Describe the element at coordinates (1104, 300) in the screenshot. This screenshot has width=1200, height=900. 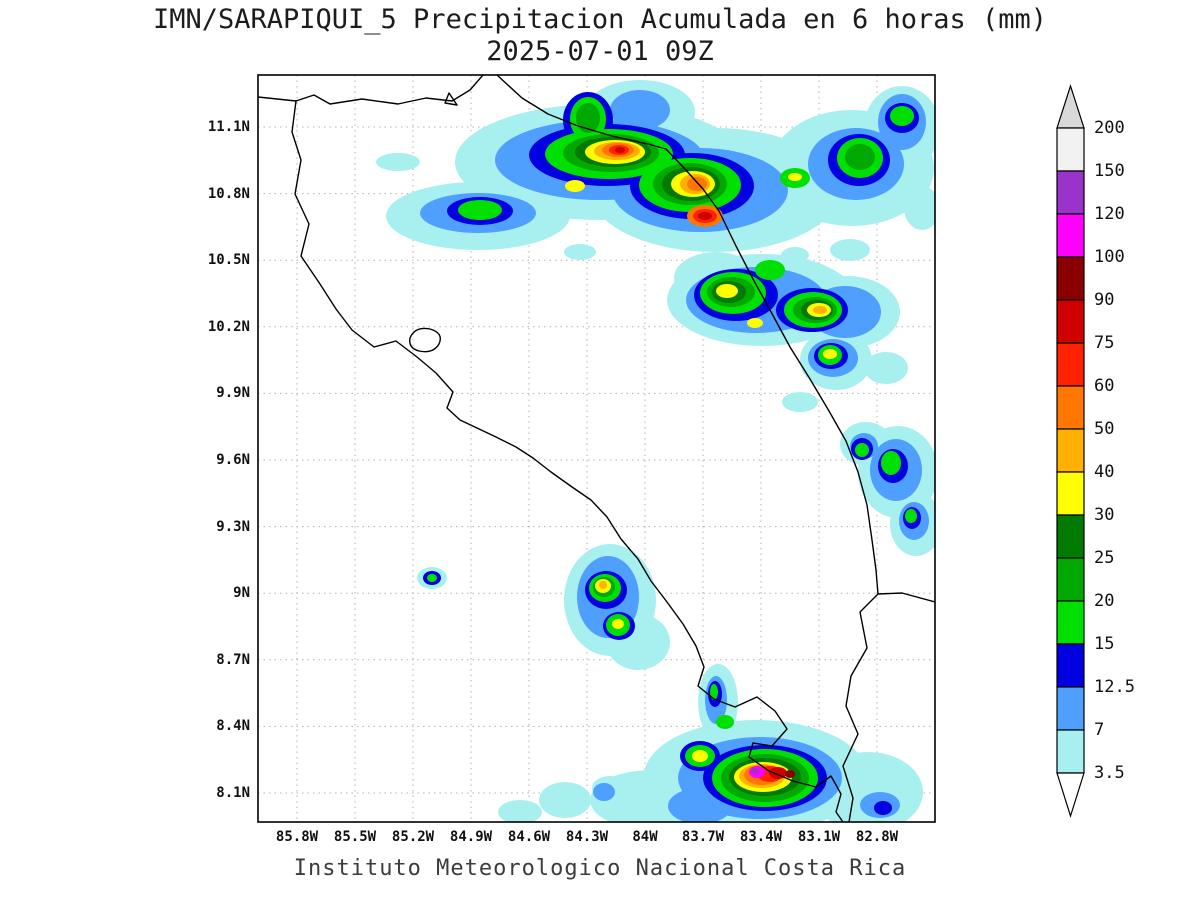
I see `colorbar-level-label: 90` at that location.